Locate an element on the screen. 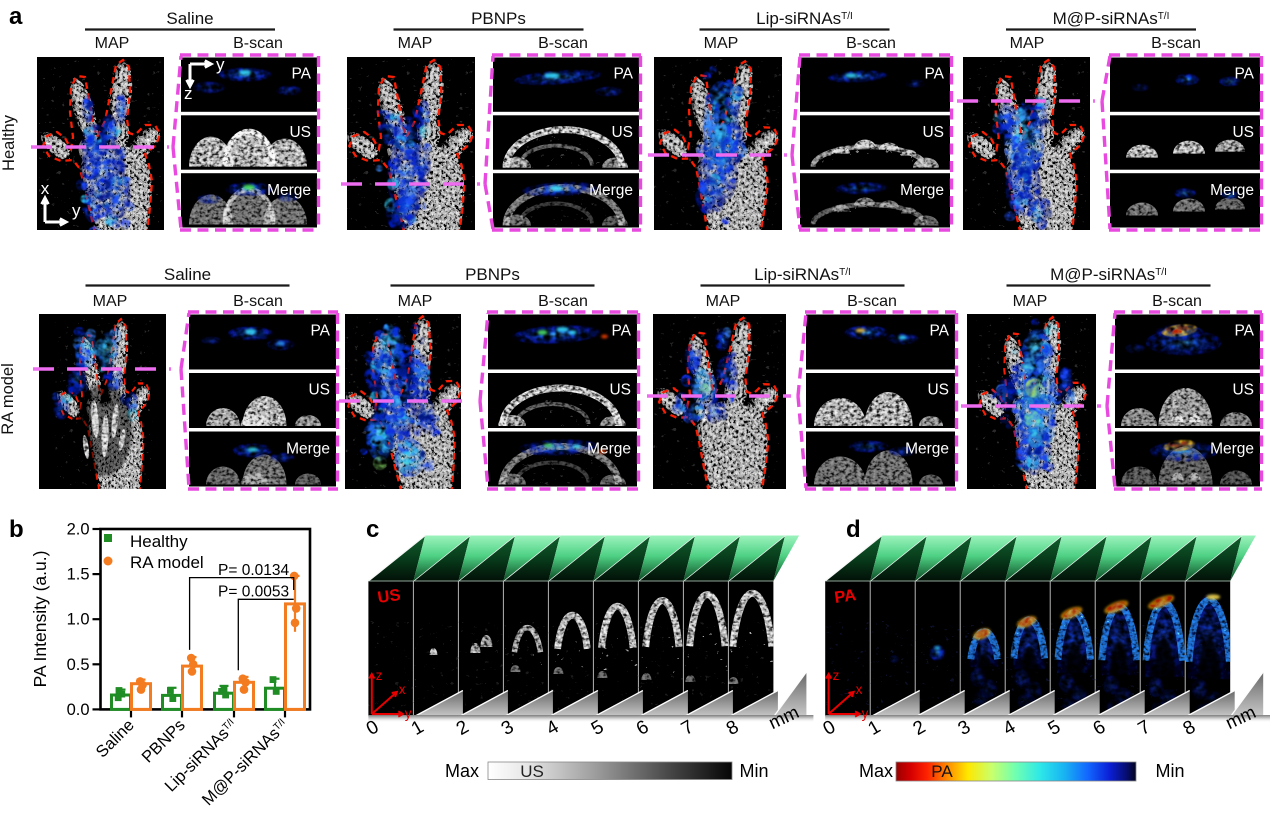  svg-text: 1.0 is located at coordinates (78, 620).